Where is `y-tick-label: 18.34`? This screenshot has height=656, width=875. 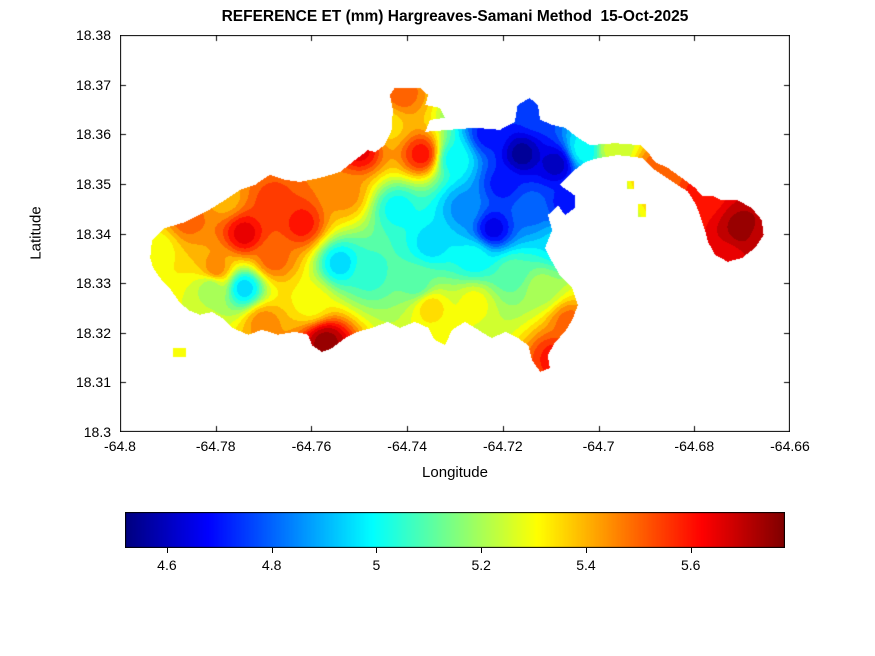 y-tick-label: 18.34 is located at coordinates (93, 233).